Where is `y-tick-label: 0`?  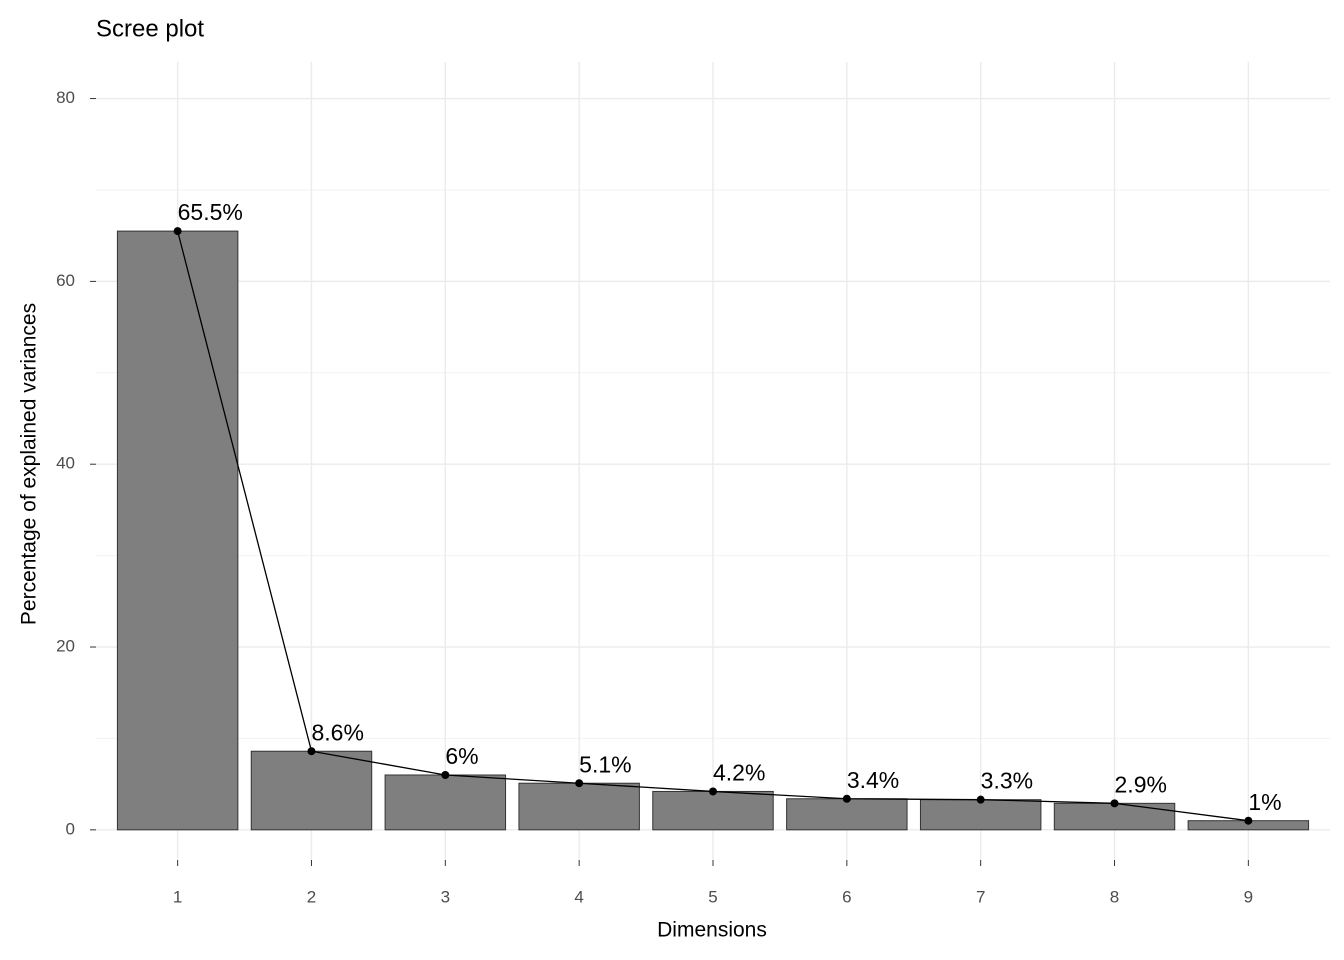 y-tick-label: 0 is located at coordinates (70, 828).